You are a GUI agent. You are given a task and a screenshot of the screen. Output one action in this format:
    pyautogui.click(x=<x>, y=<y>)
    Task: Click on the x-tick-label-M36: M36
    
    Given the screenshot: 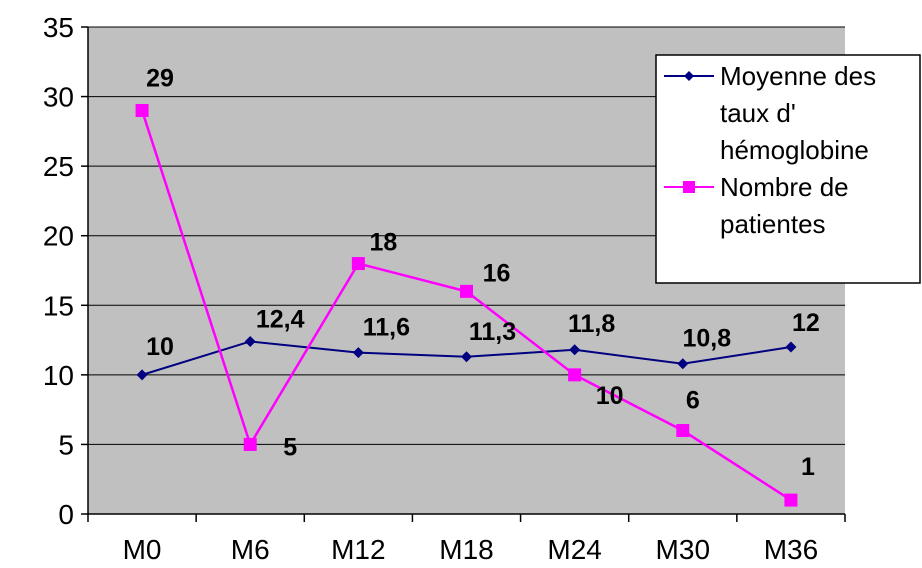 What is the action you would take?
    pyautogui.click(x=791, y=549)
    